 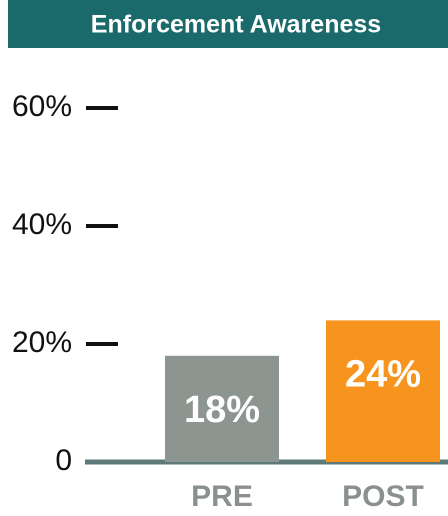 I want to click on y-tick-label: 40%, so click(x=42, y=224).